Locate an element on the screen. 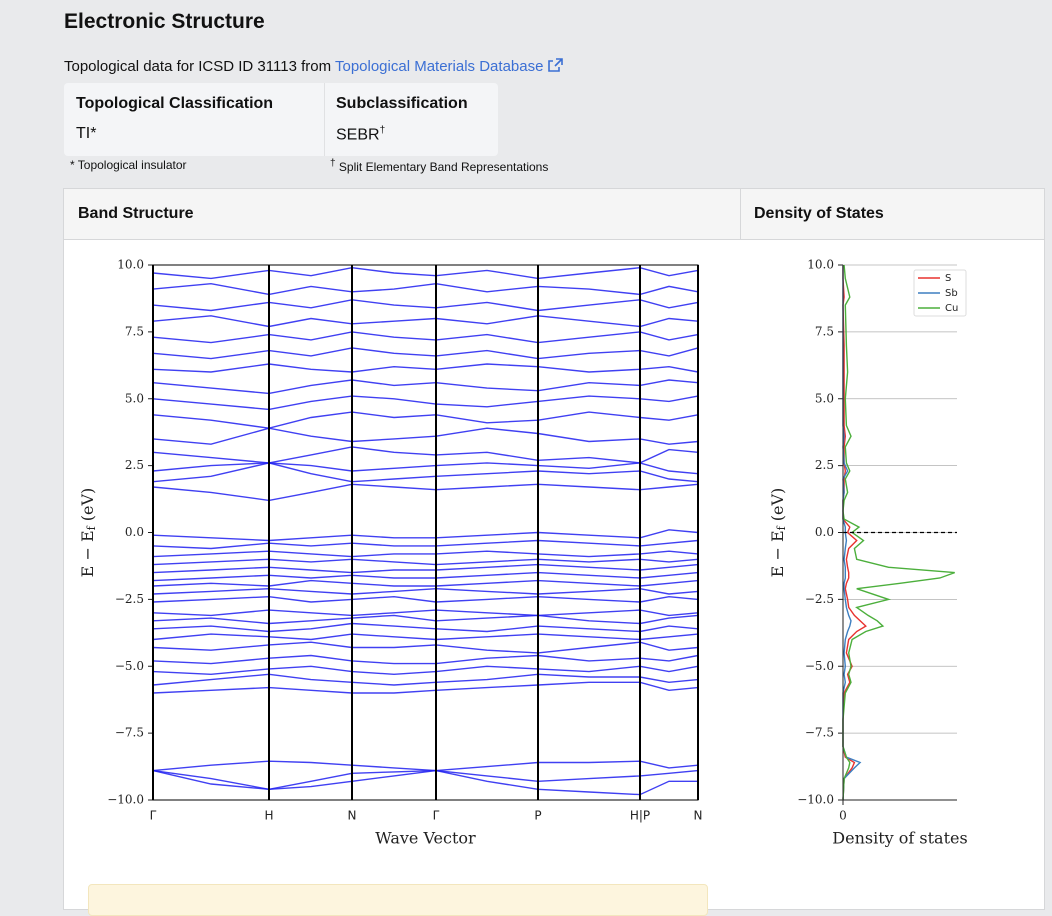  value-text: TI is located at coordinates (83, 133).